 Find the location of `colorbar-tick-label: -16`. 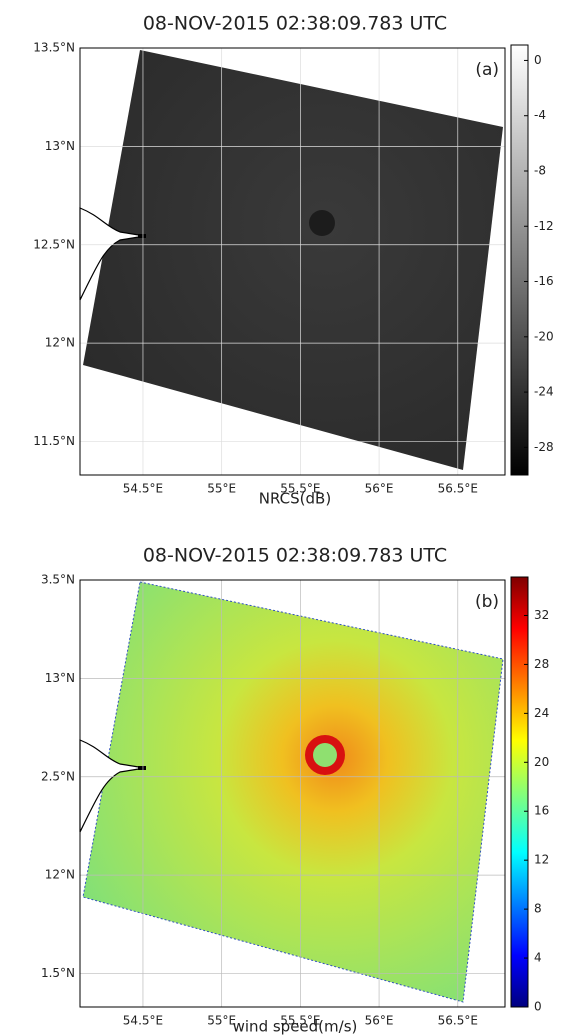

colorbar-tick-label: -16 is located at coordinates (544, 281).